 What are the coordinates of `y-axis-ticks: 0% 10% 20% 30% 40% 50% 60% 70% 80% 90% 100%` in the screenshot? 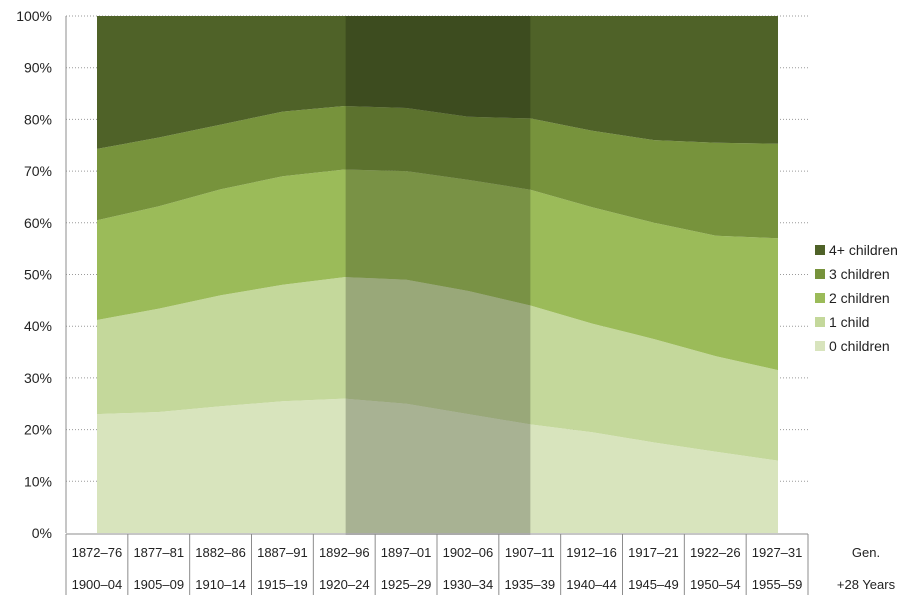 It's located at (34, 274).